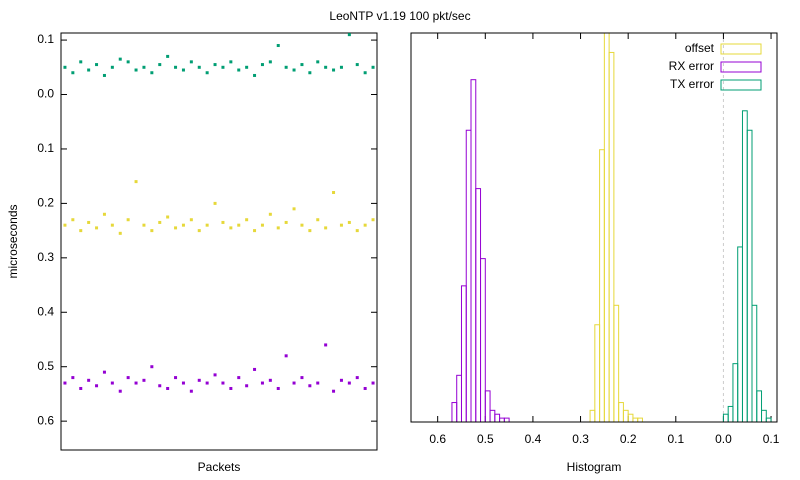  What do you see at coordinates (692, 84) in the screenshot?
I see `legend-label: TX error` at bounding box center [692, 84].